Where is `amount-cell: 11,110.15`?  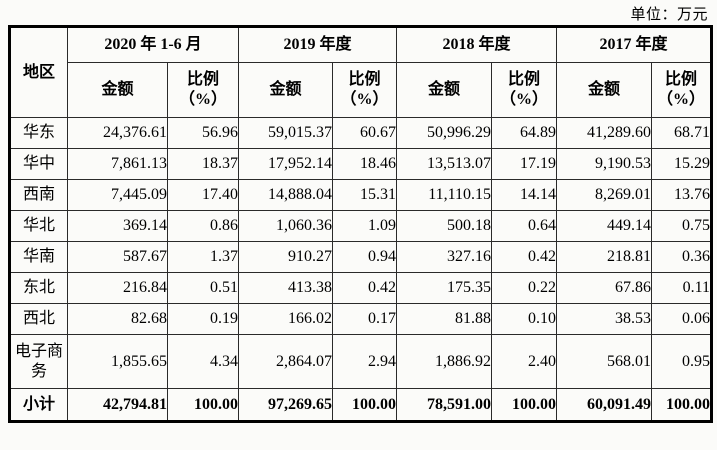
amount-cell: 11,110.15 is located at coordinates (444, 195).